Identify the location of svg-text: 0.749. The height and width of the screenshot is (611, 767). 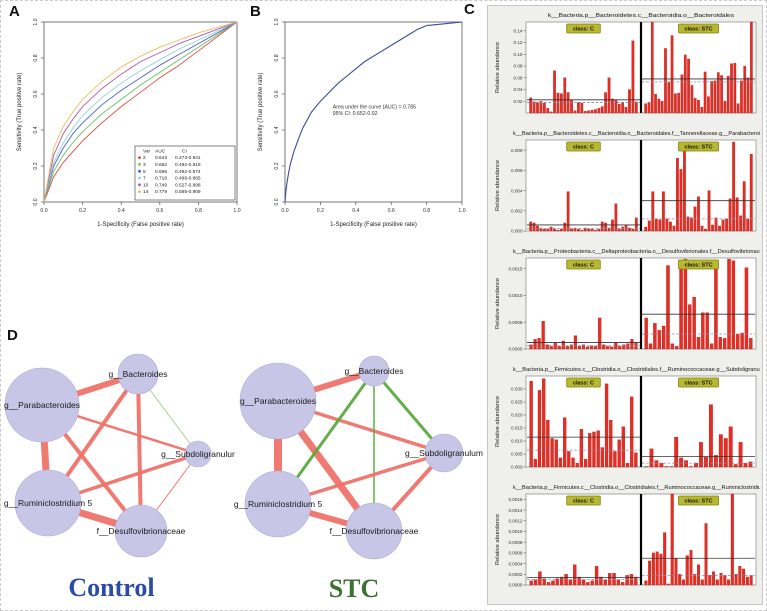
(161, 185).